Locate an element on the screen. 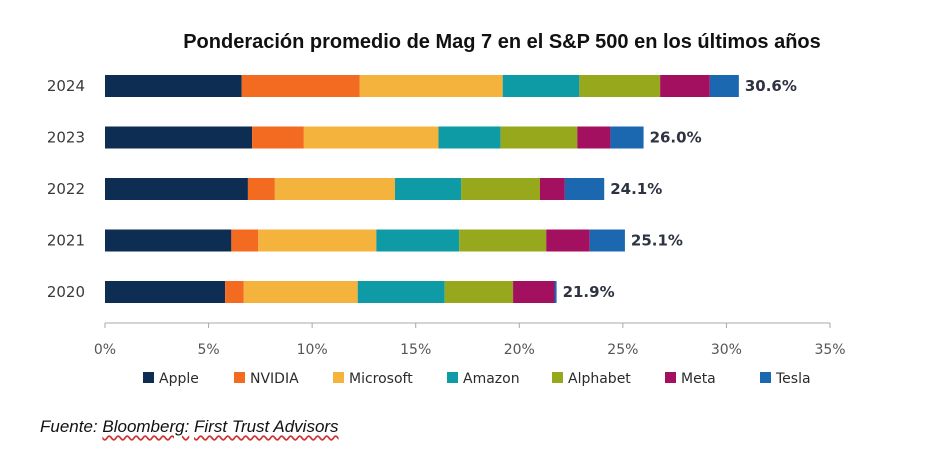 Image resolution: width=929 pixels, height=457 pixels. y-tick-label-2024: 2024 is located at coordinates (66, 86).